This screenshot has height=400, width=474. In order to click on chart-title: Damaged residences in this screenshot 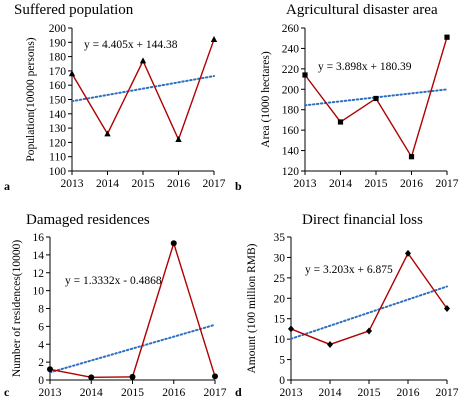, I will do `click(88, 220)`.